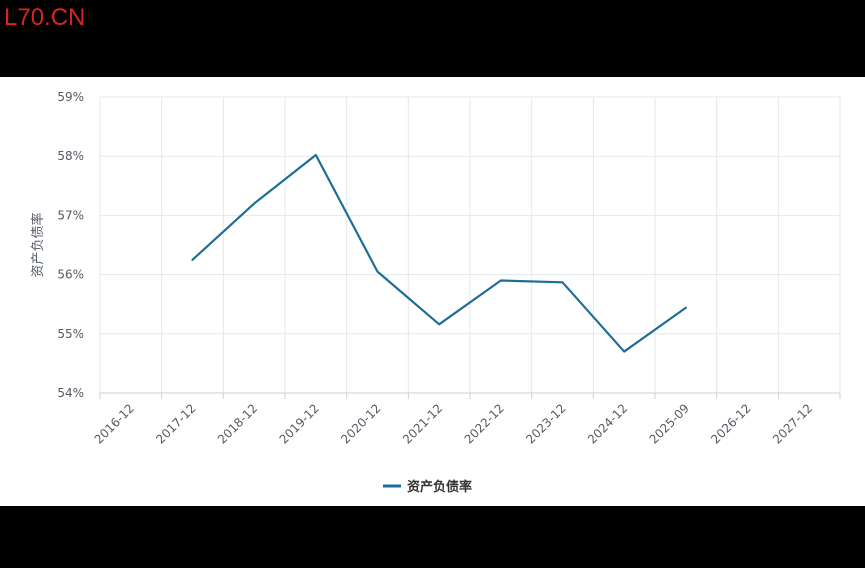  Describe the element at coordinates (360, 423) in the screenshot. I see `x-tick-label: 2020-12` at that location.